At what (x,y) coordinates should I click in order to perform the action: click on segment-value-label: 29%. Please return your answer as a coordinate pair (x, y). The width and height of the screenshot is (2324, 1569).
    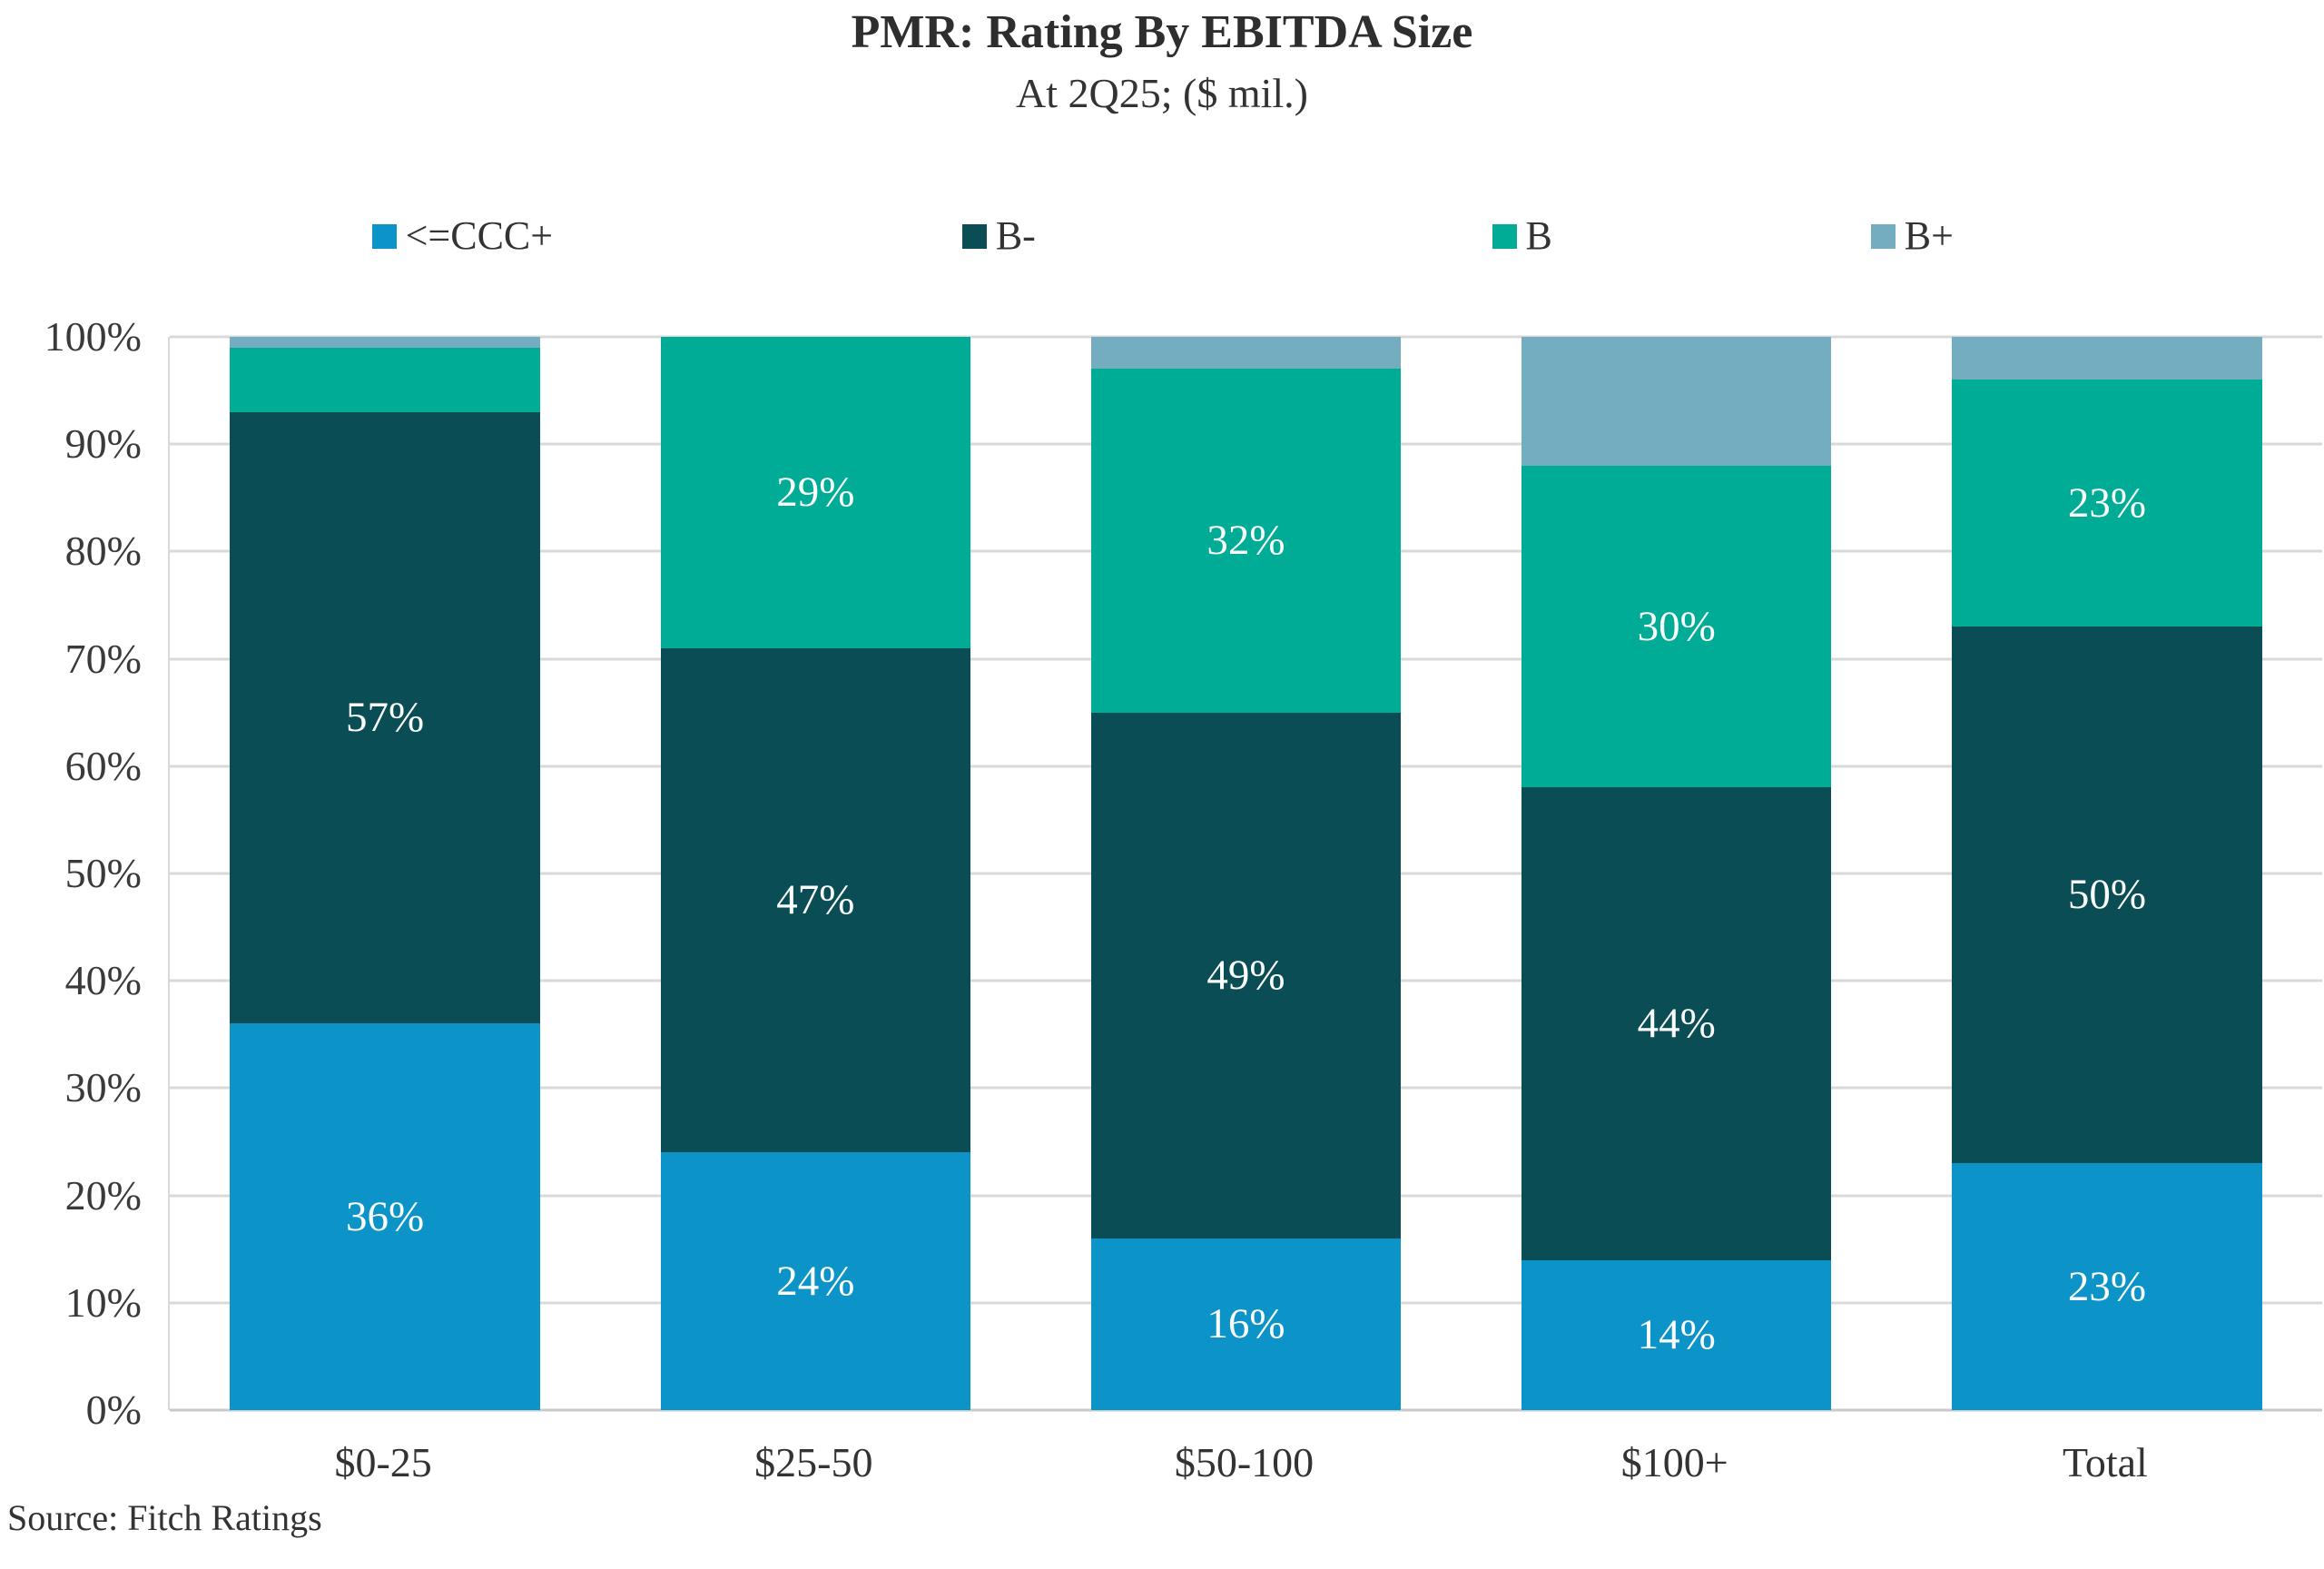
    Looking at the image, I should click on (815, 492).